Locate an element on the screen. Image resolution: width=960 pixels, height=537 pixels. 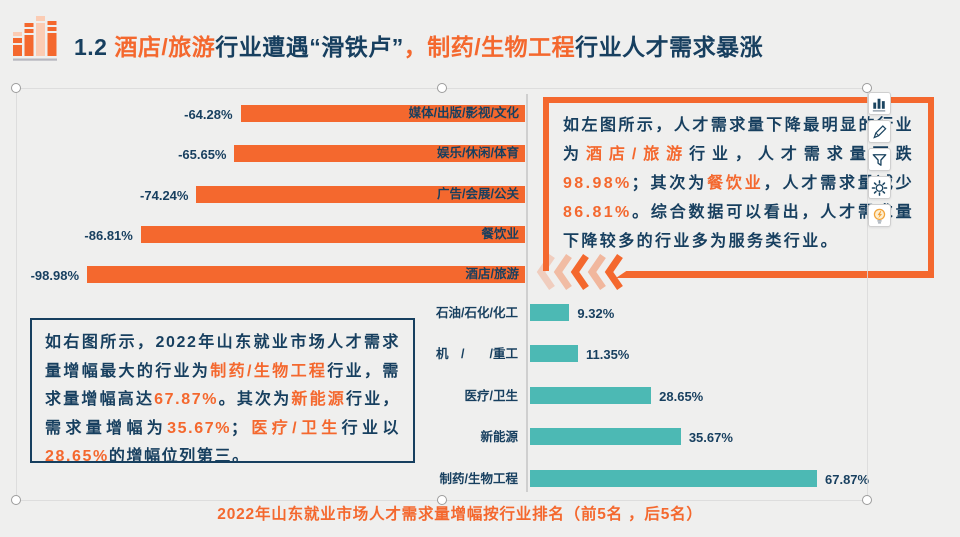
caption: 2022年山东就业市场人才需求量增幅按行业排名（前5名 ，后5名） is located at coordinates (460, 514).